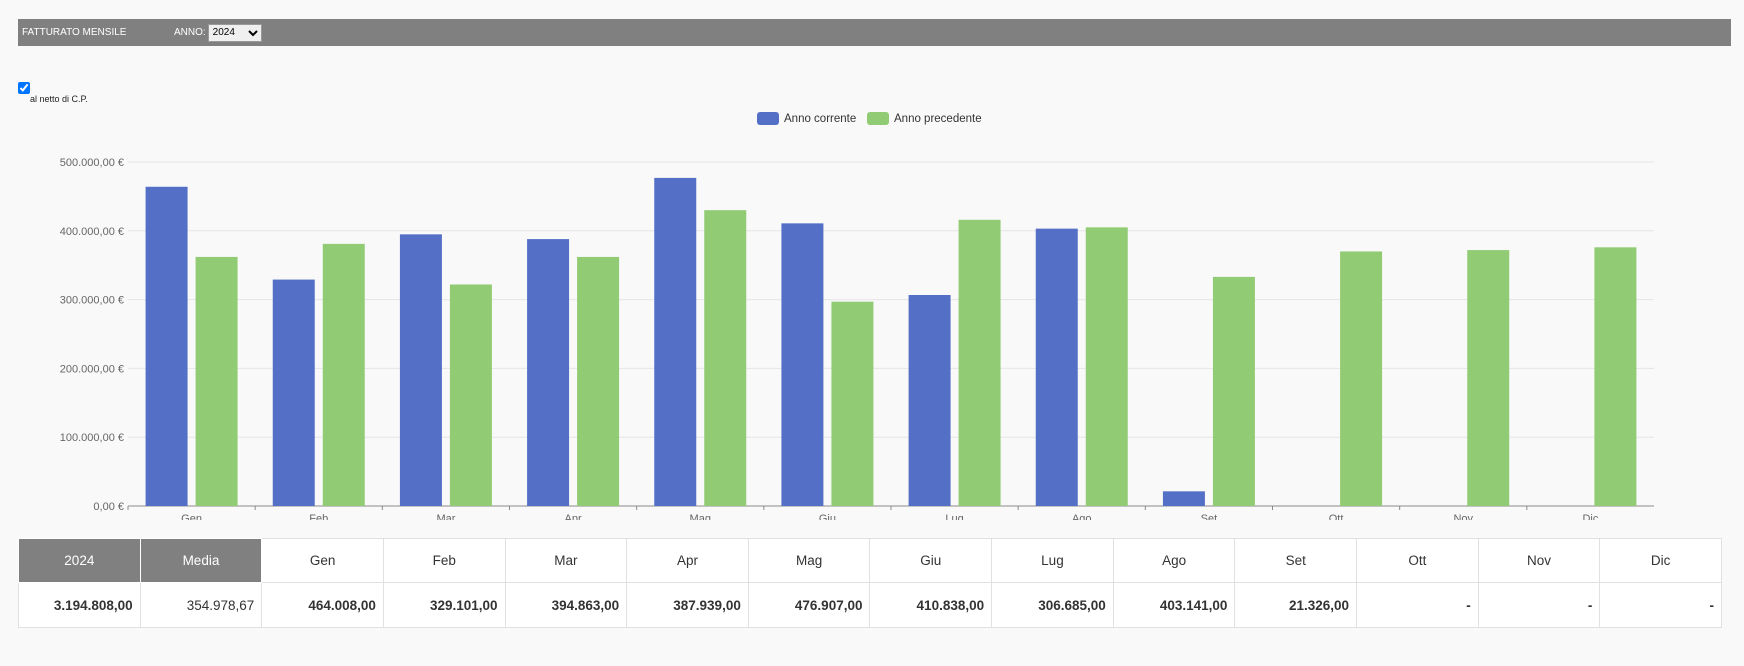 Image resolution: width=1744 pixels, height=666 pixels. Describe the element at coordinates (1082, 516) in the screenshot. I see `x-tick-label: Ago` at that location.